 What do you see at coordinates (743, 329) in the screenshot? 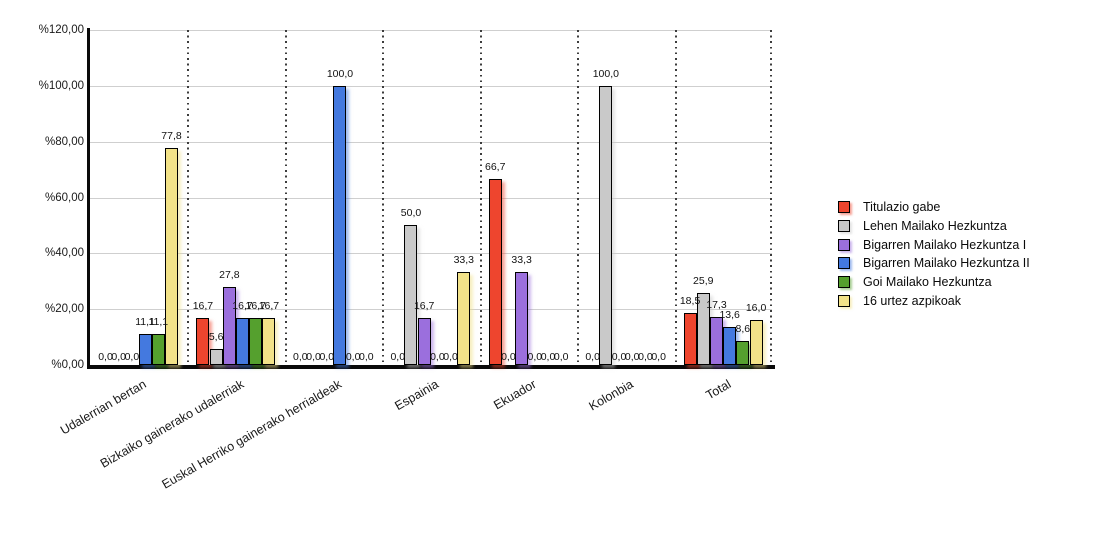
I see `bar-value-label: 8,6` at bounding box center [743, 329].